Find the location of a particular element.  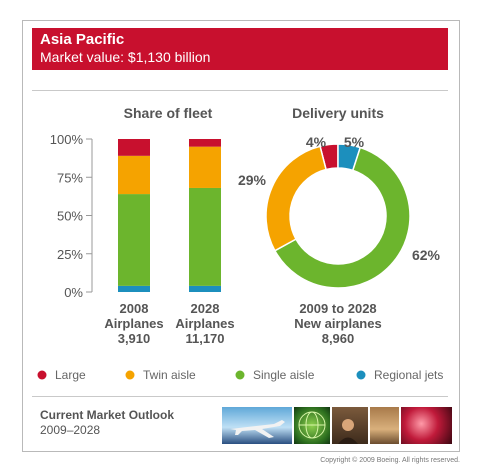

donut-slice-label: 5% is located at coordinates (354, 142).